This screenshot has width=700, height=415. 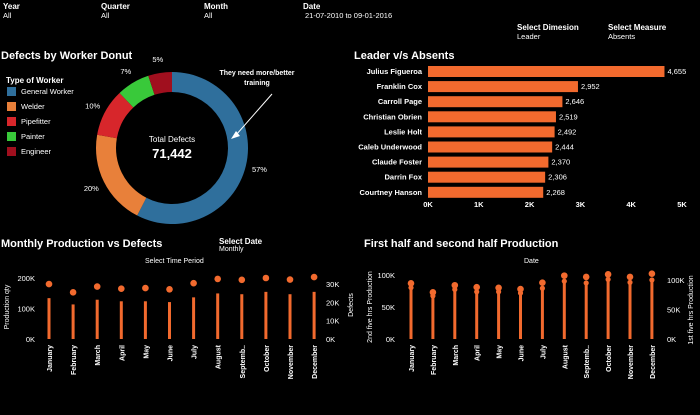 What do you see at coordinates (332, 321) in the screenshot?
I see `y-right-tick: 10K` at bounding box center [332, 321].